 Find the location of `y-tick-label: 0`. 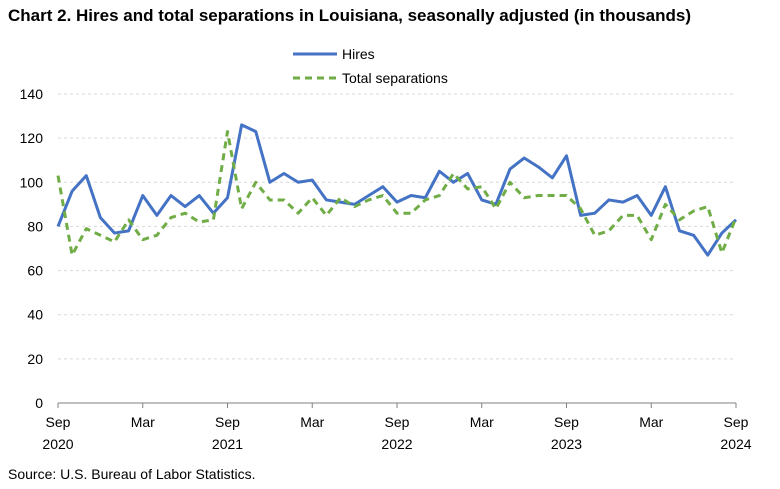

y-tick-label: 0 is located at coordinates (39, 403).